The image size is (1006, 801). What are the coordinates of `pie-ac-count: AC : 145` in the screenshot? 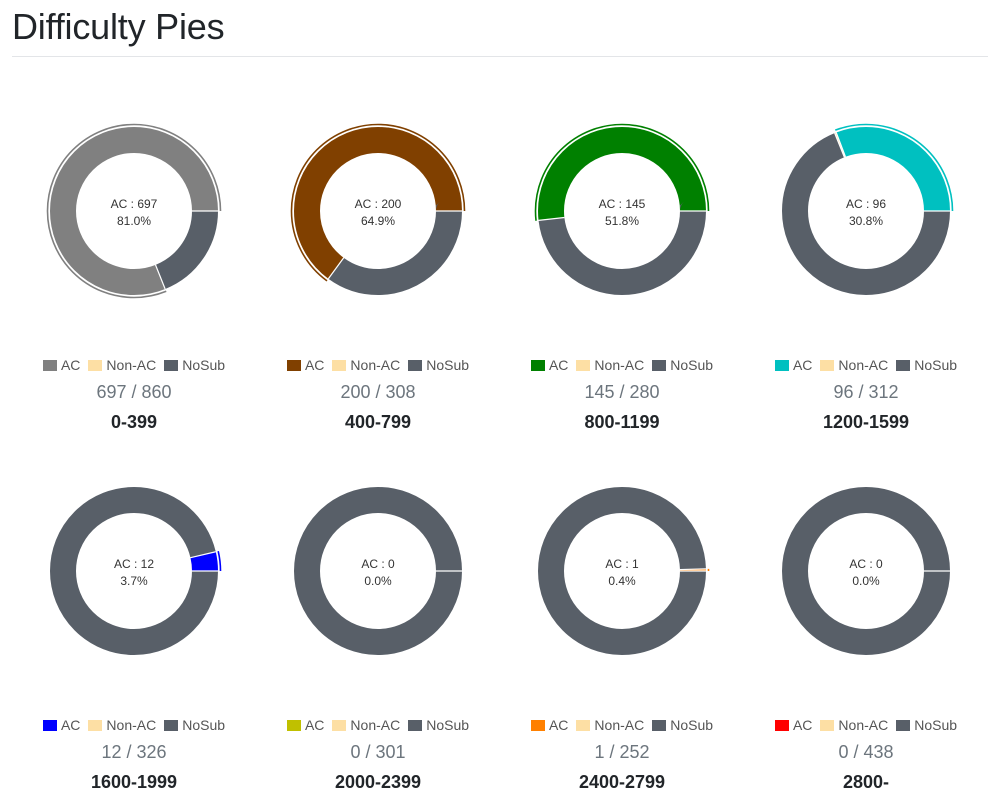 It's located at (622, 204).